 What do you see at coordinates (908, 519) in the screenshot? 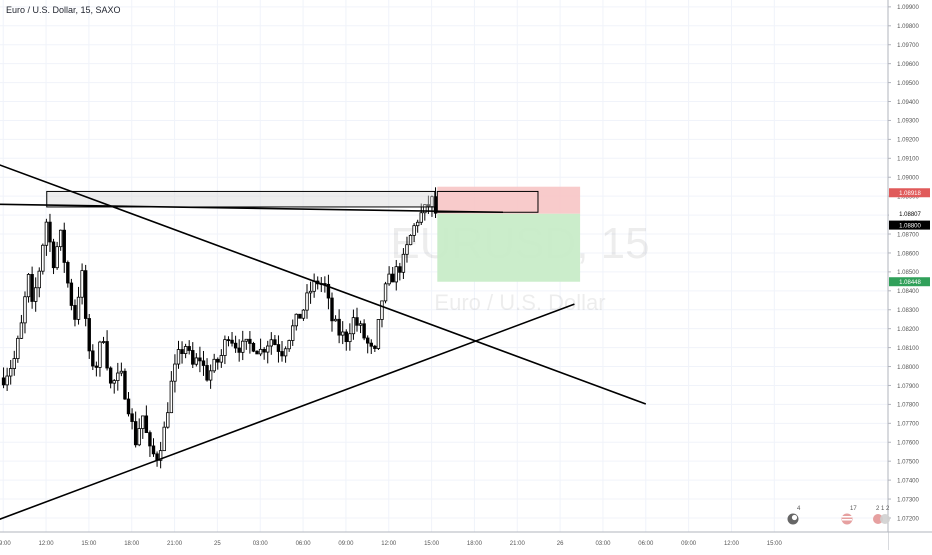
I see `price-tick-label: 1.07200` at bounding box center [908, 519].